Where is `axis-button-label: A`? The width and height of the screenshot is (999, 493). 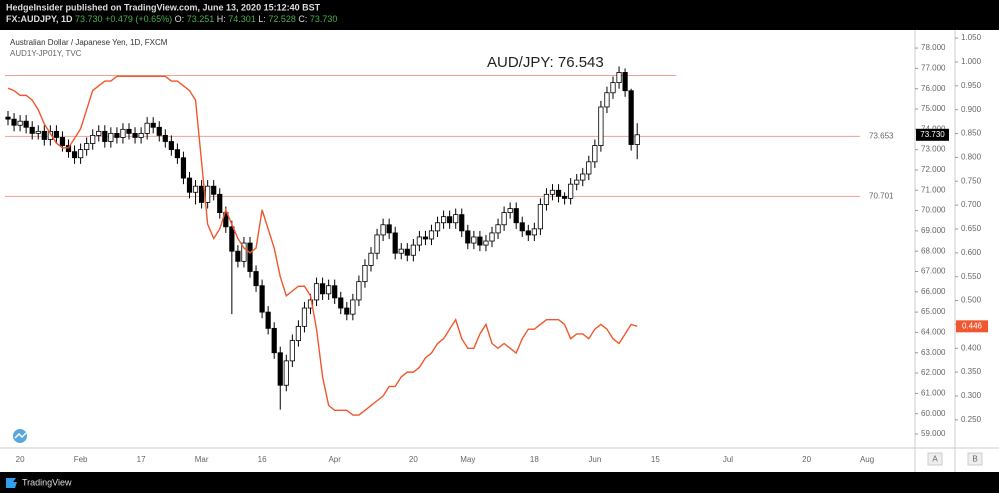 axis-button-label: A is located at coordinates (935, 459).